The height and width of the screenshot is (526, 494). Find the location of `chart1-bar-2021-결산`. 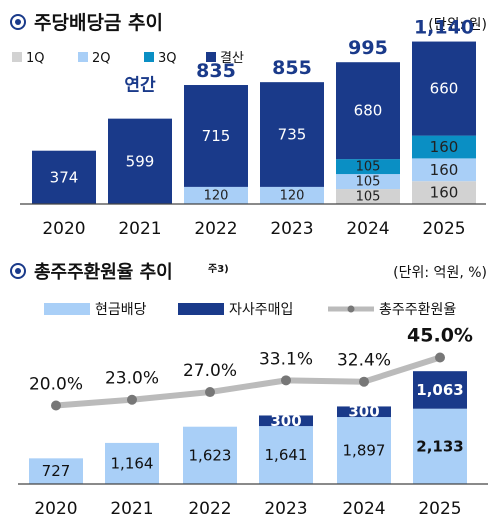

chart1-bar-2021-결산 is located at coordinates (140, 161).